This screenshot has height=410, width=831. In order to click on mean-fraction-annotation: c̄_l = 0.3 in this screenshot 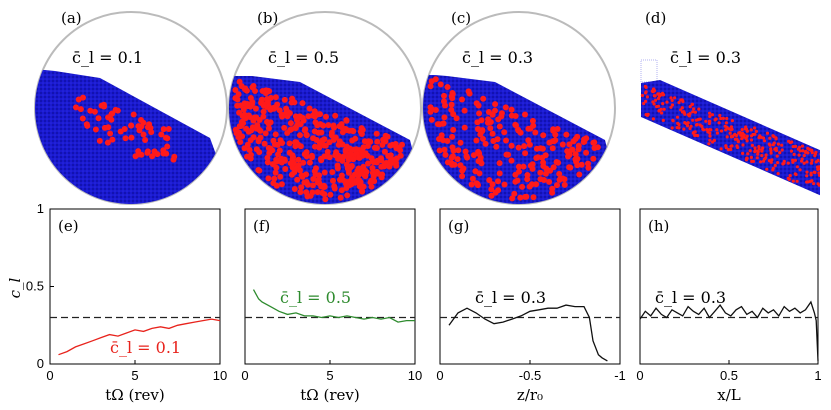, I will do `click(497, 57)`.